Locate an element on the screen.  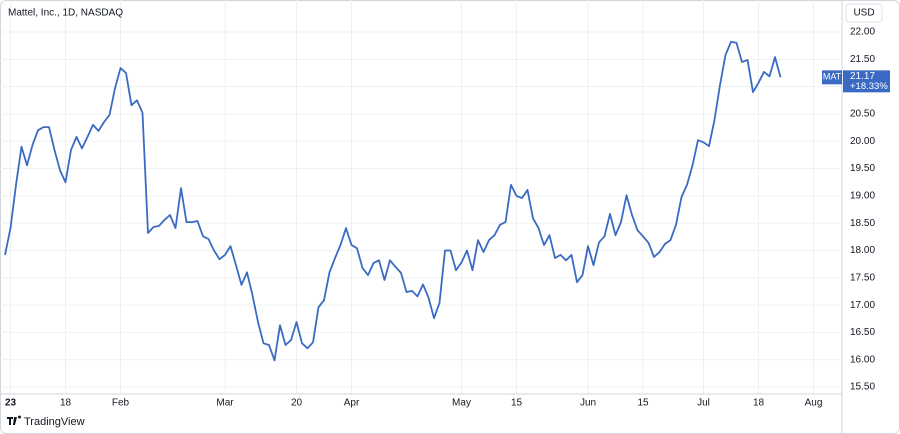
x-tick-label: Feb is located at coordinates (121, 403).